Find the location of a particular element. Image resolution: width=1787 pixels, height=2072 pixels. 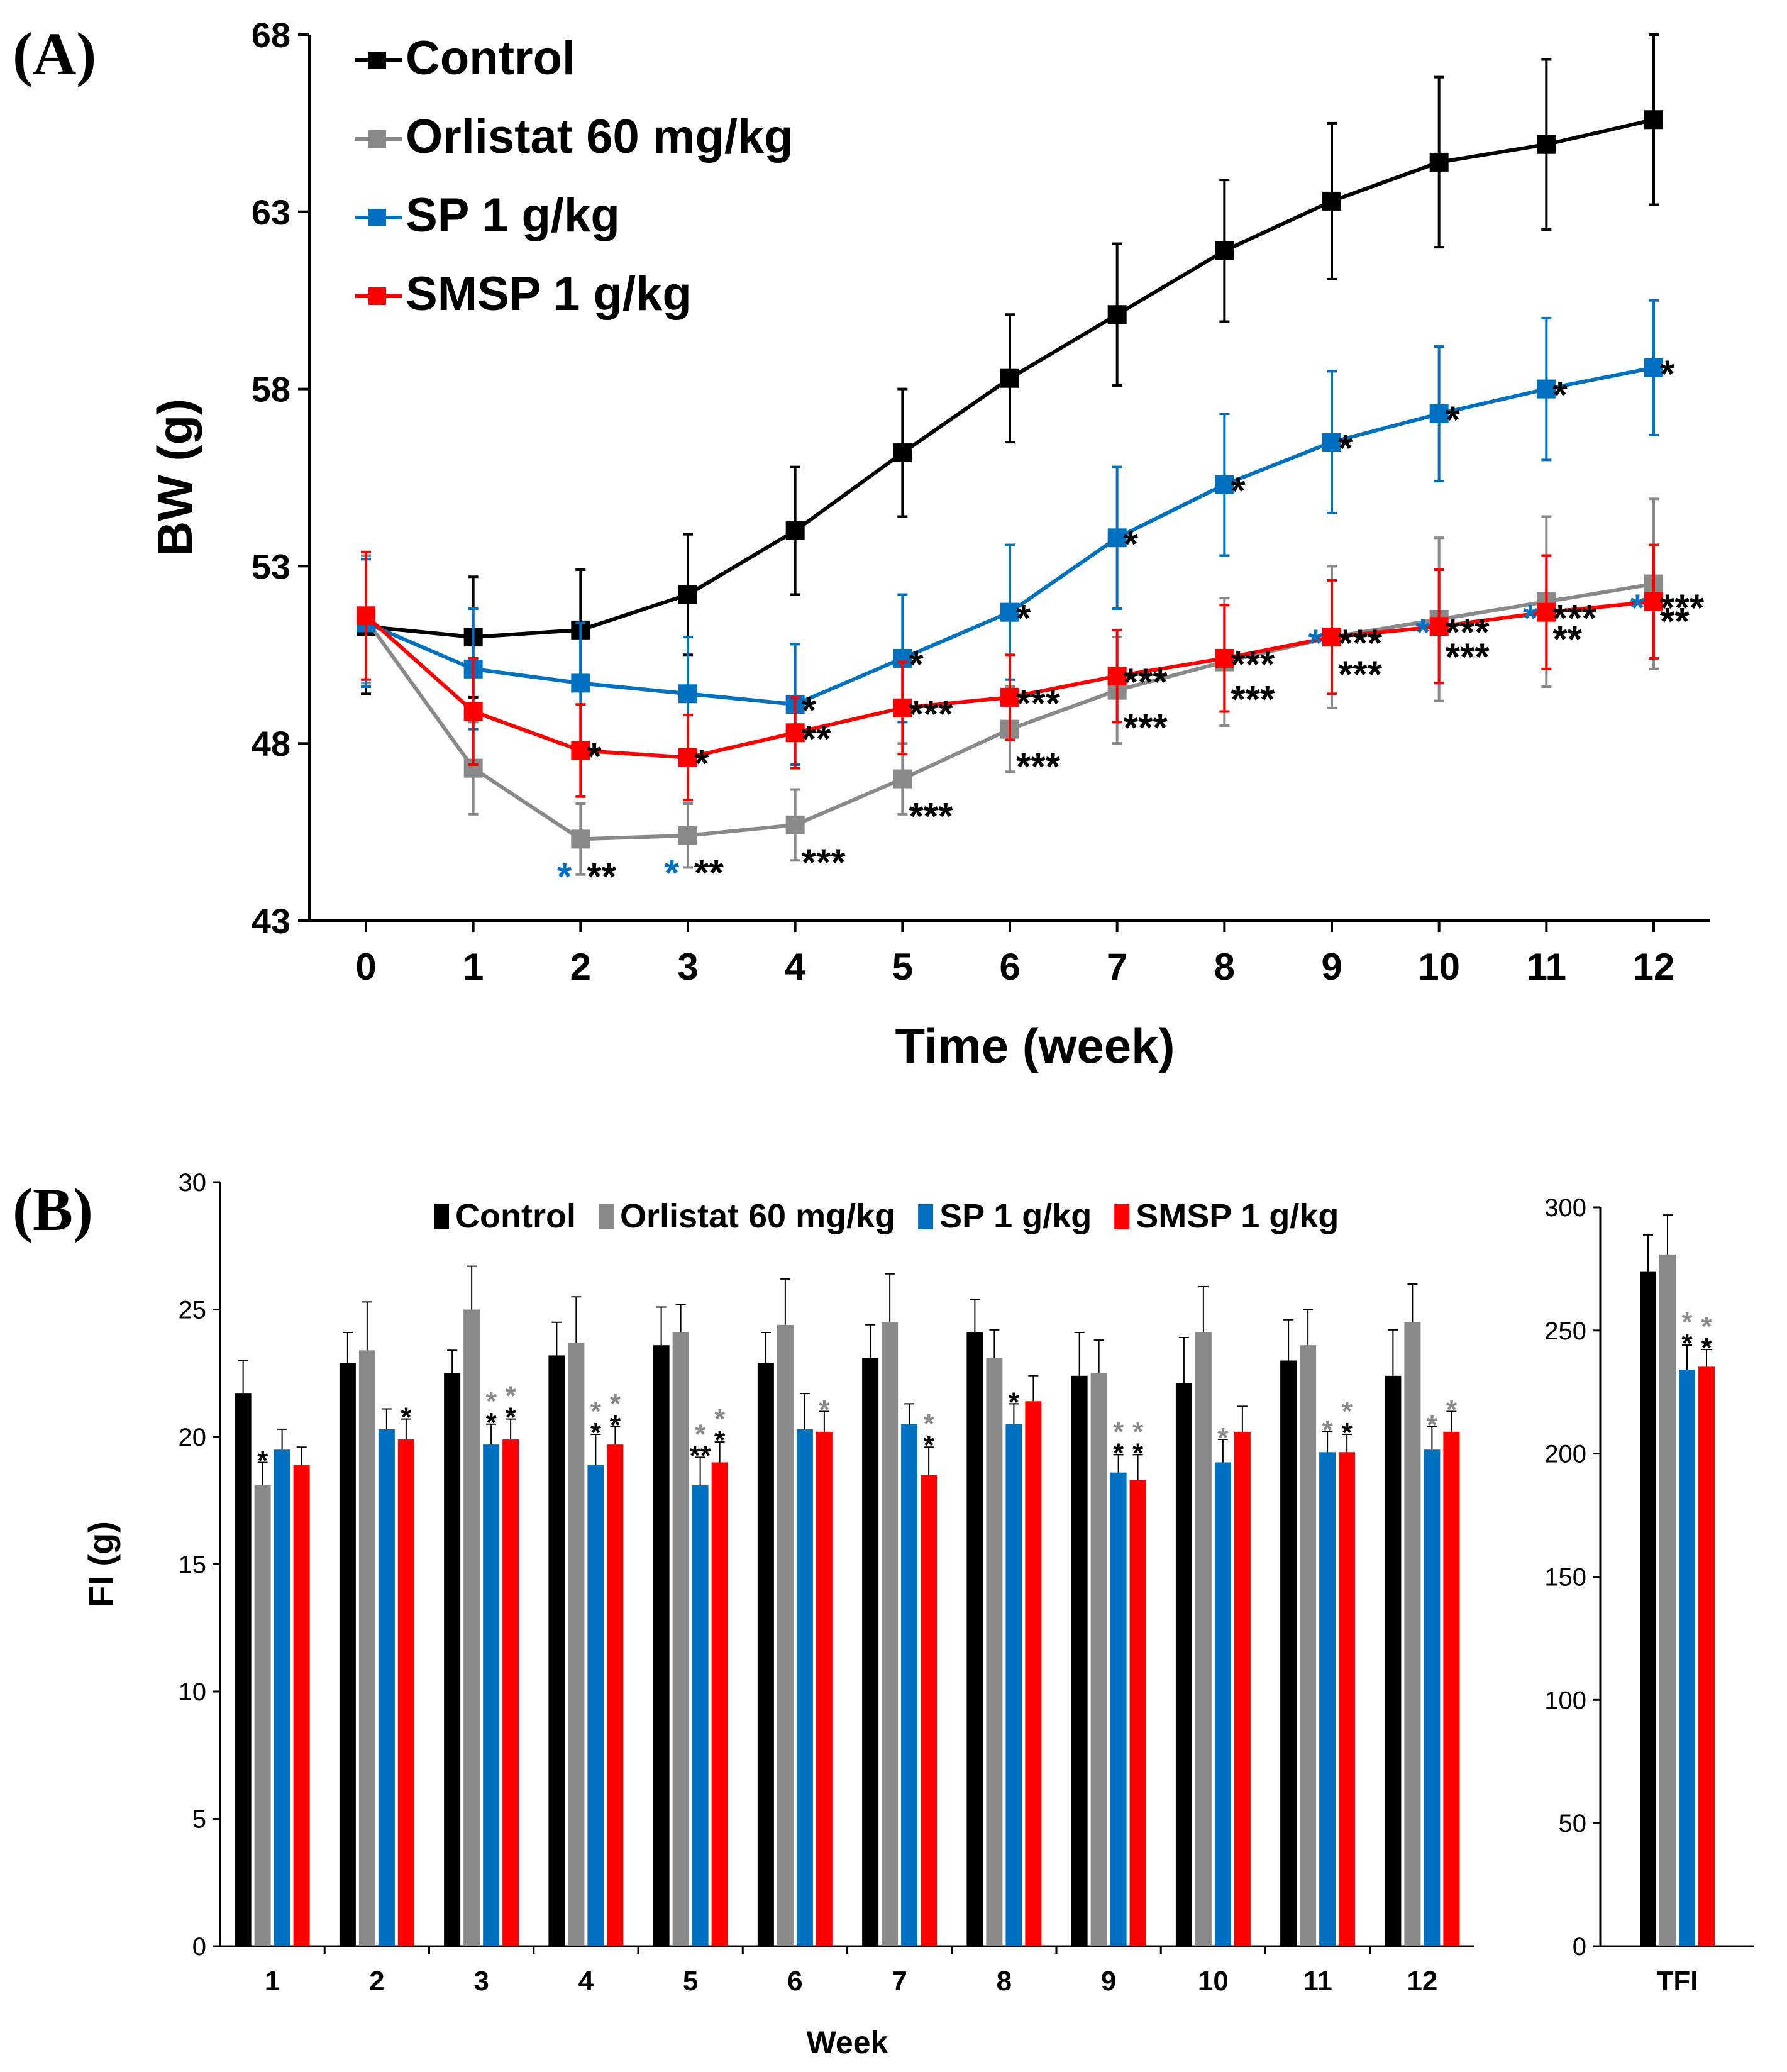

legend-swatch is located at coordinates (441, 1216).